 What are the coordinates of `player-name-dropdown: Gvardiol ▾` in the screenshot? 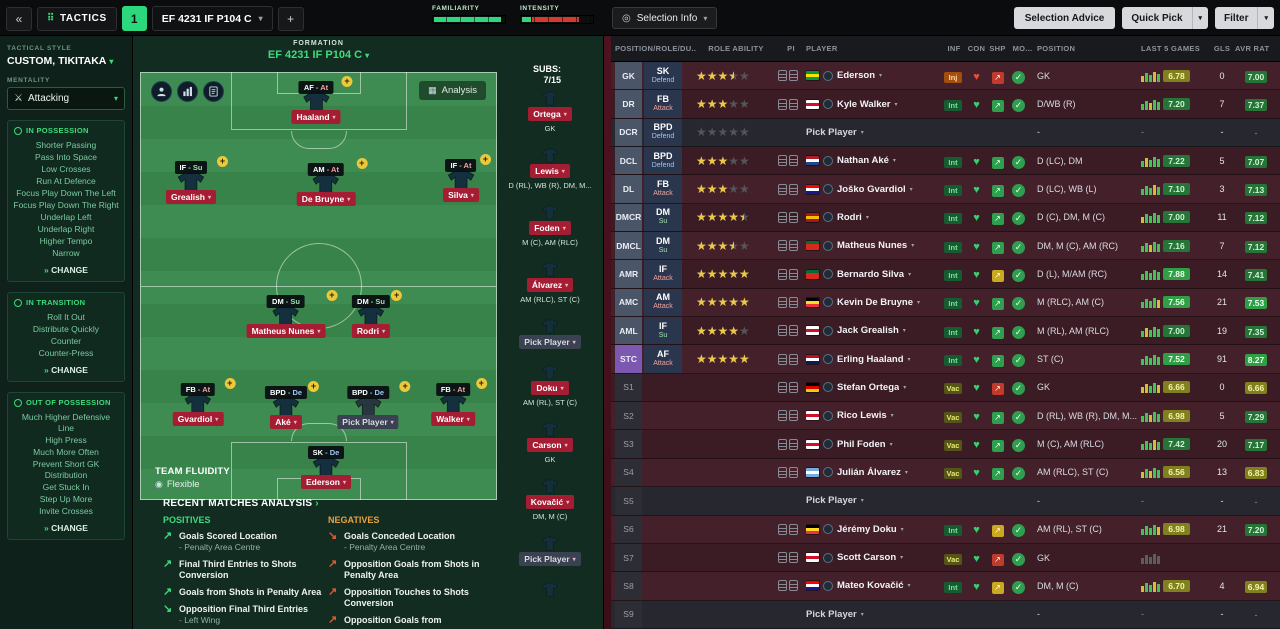 It's located at (198, 419).